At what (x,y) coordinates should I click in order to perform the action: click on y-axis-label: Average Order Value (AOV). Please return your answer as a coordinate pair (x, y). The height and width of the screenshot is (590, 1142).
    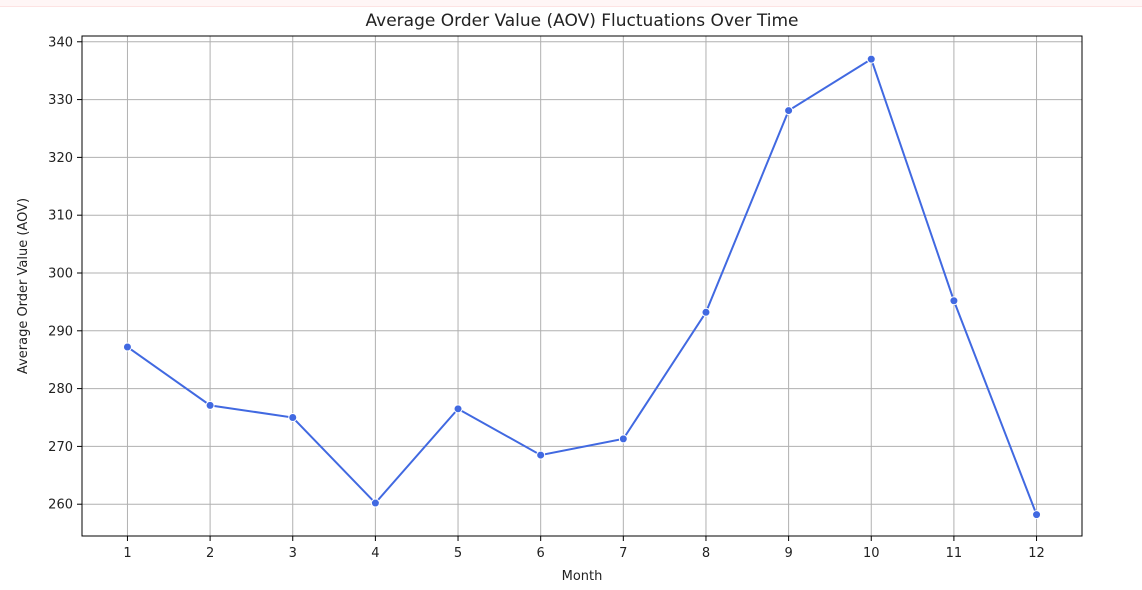
    Looking at the image, I should click on (23, 286).